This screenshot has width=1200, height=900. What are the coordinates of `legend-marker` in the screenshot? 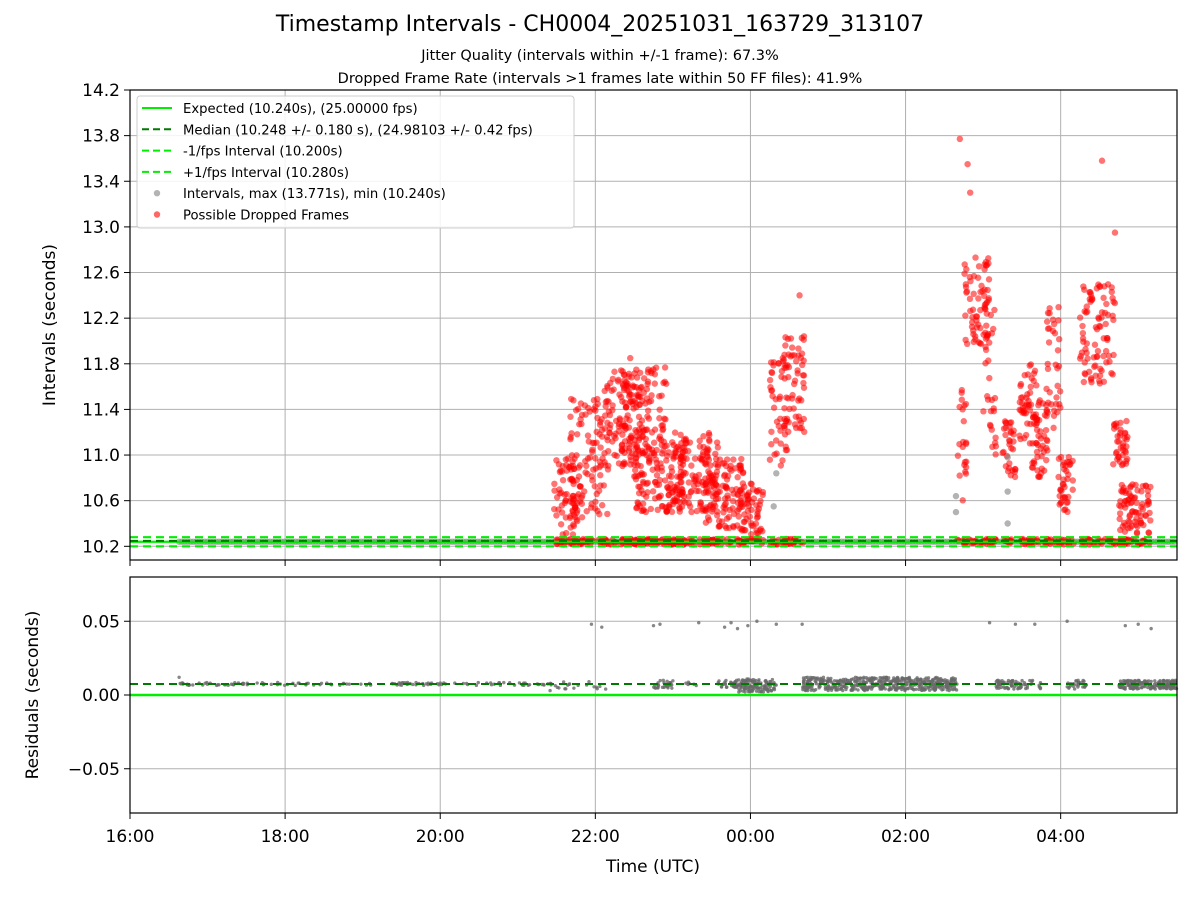 It's located at (157, 193).